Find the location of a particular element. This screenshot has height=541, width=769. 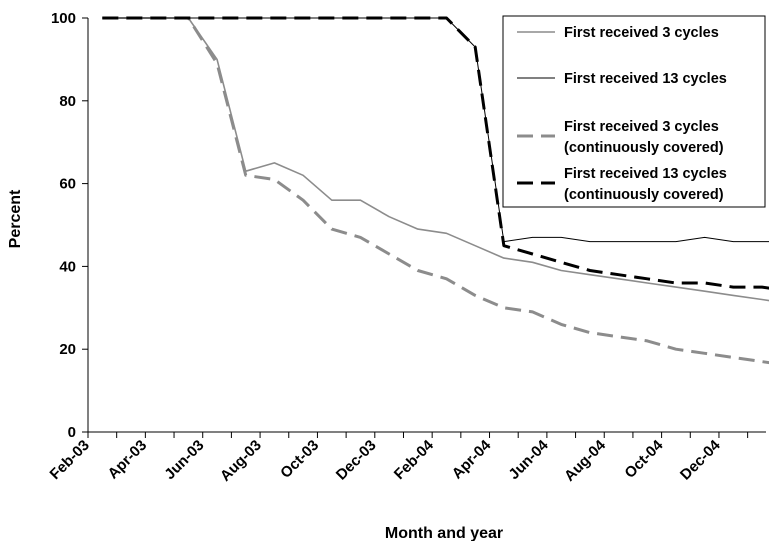

y-tick-label: 20 is located at coordinates (67, 349).